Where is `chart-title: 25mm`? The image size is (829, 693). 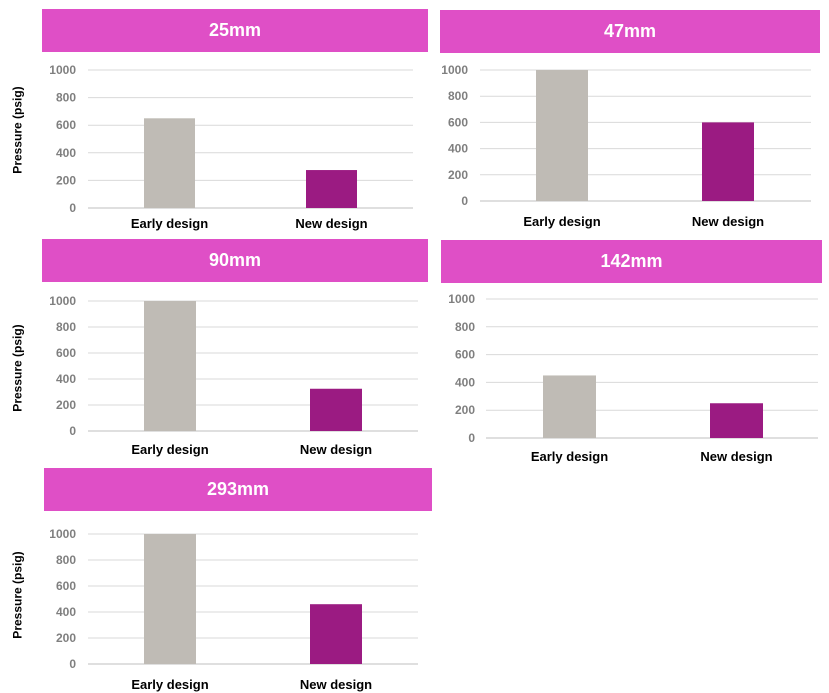 chart-title: 25mm is located at coordinates (235, 30).